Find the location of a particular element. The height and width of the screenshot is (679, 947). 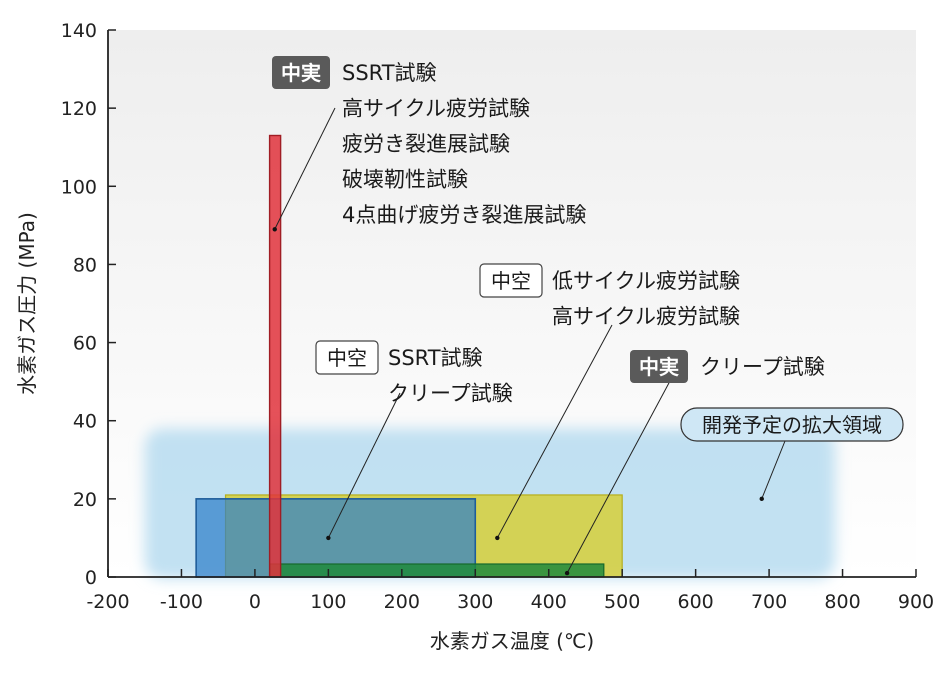

callout-label: 開発予定の拡大領域 is located at coordinates (792, 425).